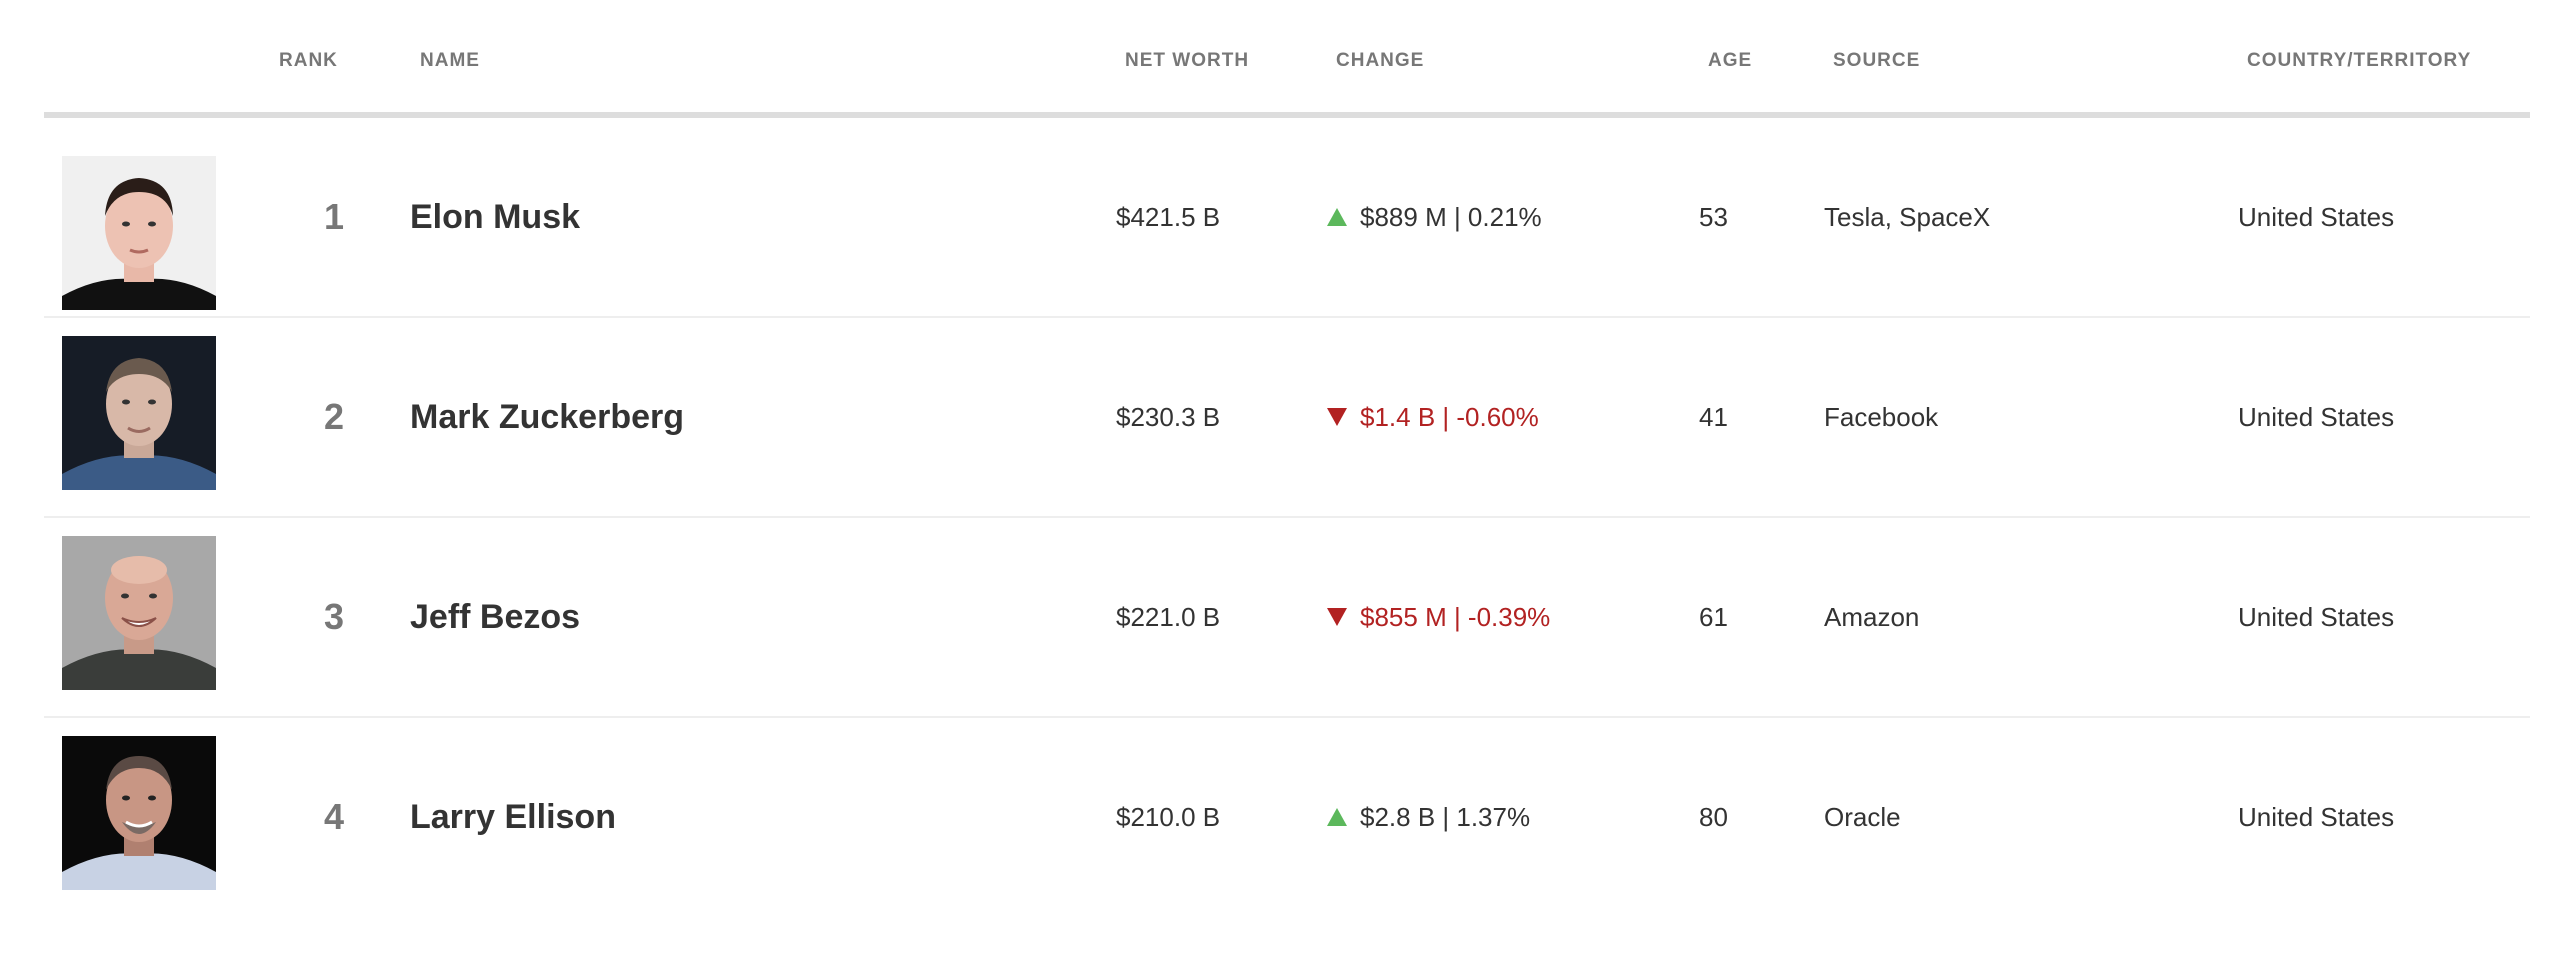  I want to click on change-text: $1.4 B | -0.60%, so click(1449, 416).